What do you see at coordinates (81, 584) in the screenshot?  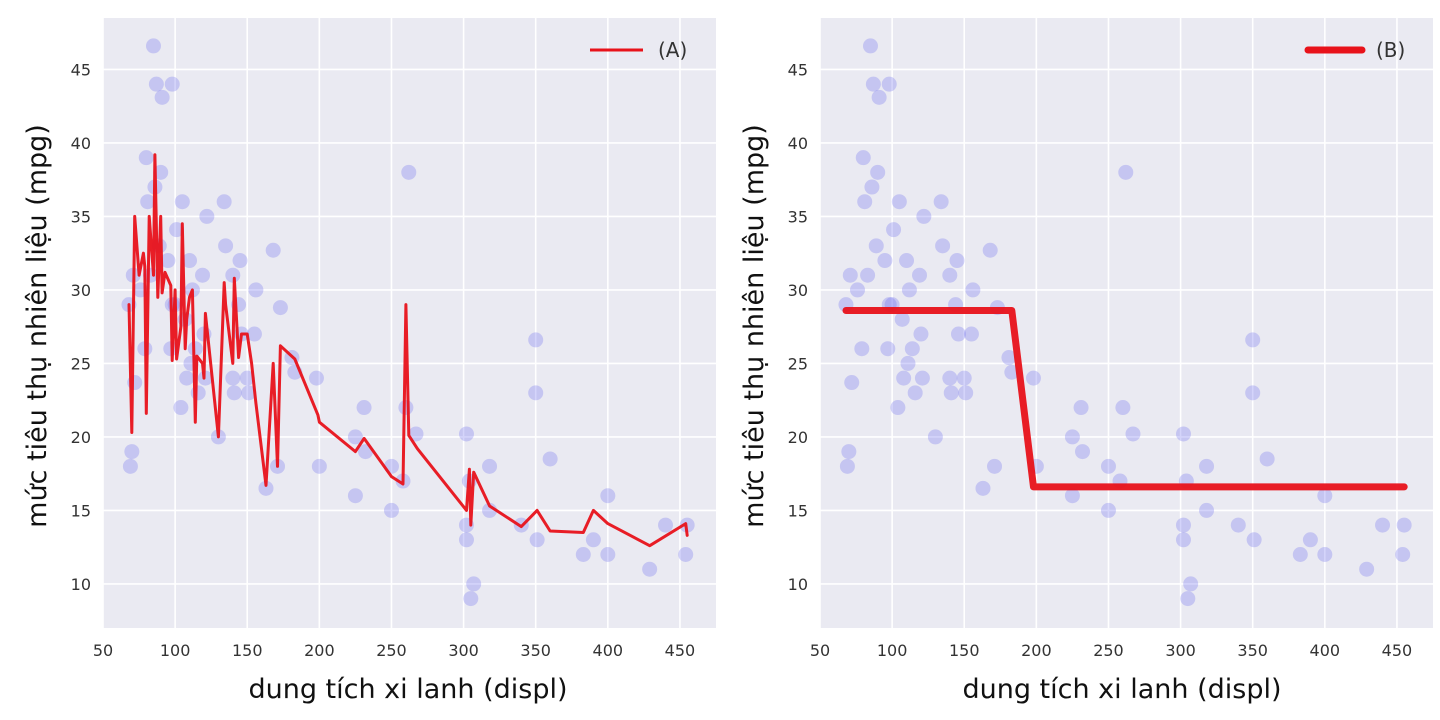 I see `left-y-tick-label: 10` at bounding box center [81, 584].